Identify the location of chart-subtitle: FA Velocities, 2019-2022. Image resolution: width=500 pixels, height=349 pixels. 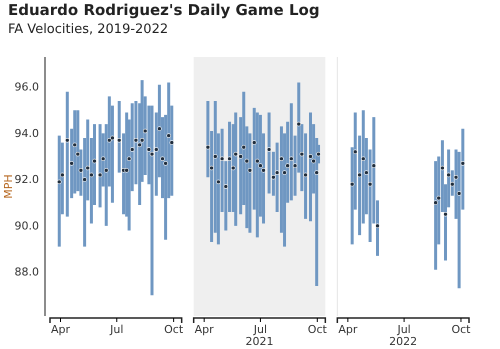
(88, 29).